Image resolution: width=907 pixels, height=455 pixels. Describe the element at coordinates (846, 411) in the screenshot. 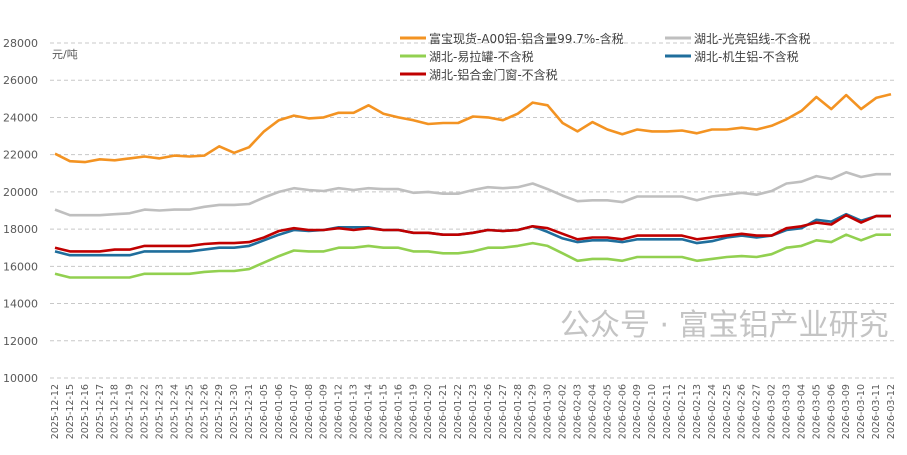

I see `x-tick-label: 2026-03-09` at that location.